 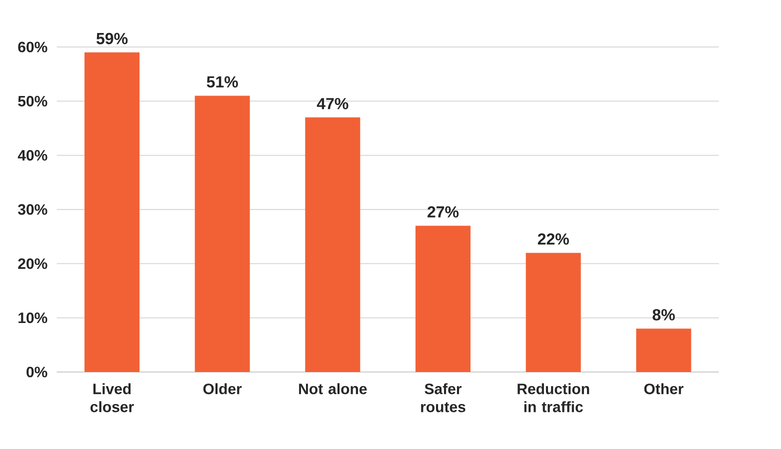 What do you see at coordinates (37, 372) in the screenshot?
I see `y-tick-label: 0%` at bounding box center [37, 372].